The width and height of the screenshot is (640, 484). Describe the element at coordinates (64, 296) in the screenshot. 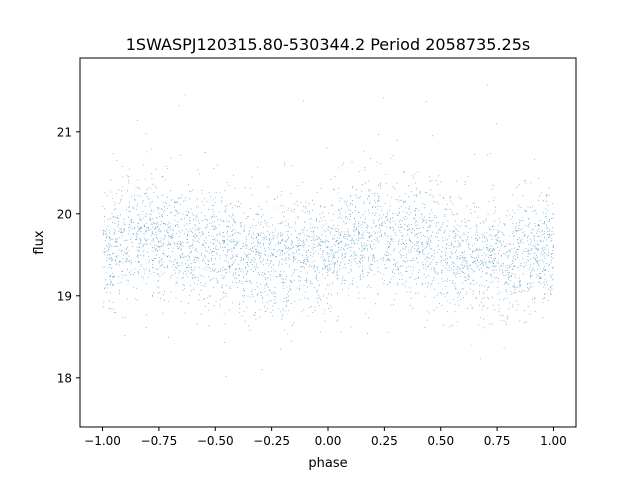

I see `y-tick-label: 19` at that location.